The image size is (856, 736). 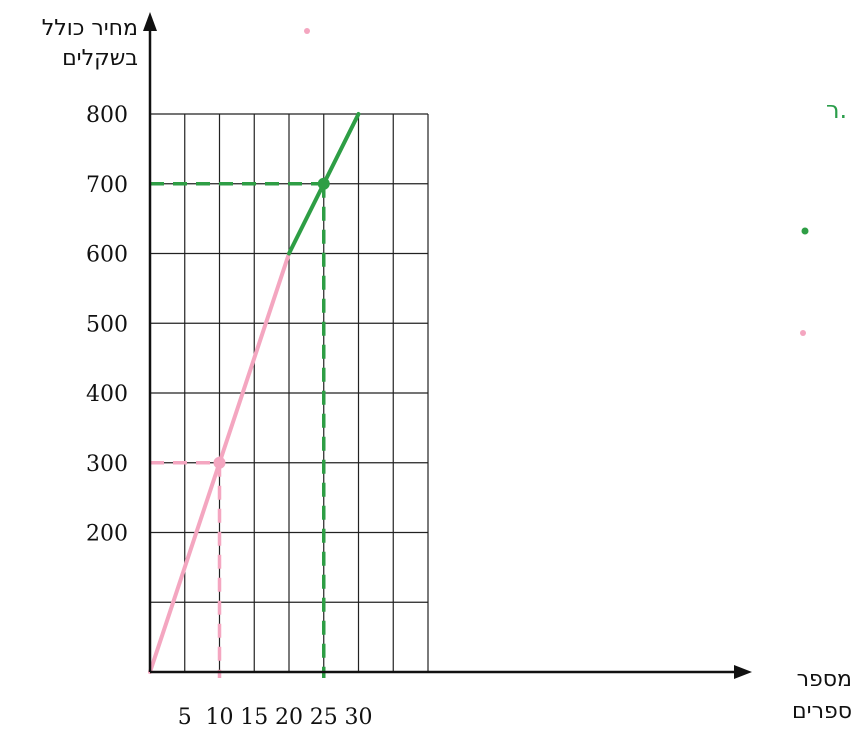 What do you see at coordinates (107, 115) in the screenshot?
I see `y-tick-label: 800` at bounding box center [107, 115].